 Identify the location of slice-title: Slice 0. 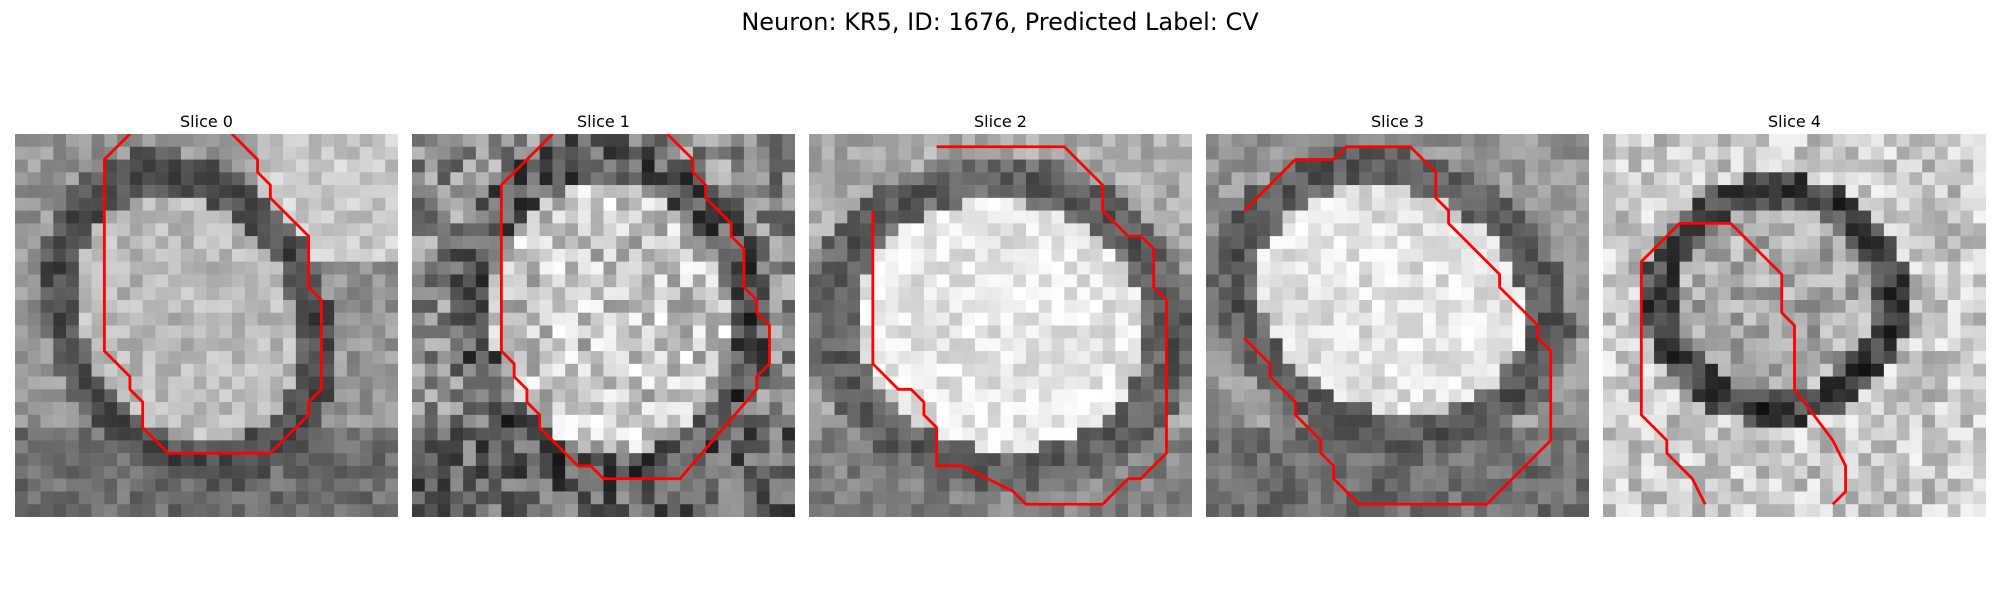
(206, 121).